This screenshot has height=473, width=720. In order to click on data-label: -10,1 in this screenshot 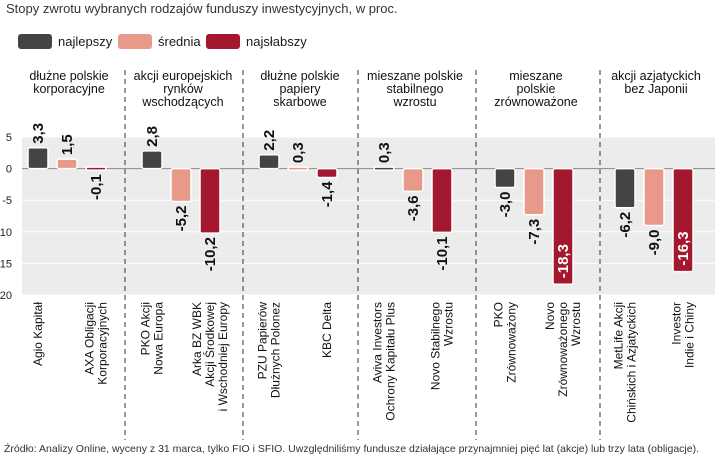, I will do `click(442, 253)`.